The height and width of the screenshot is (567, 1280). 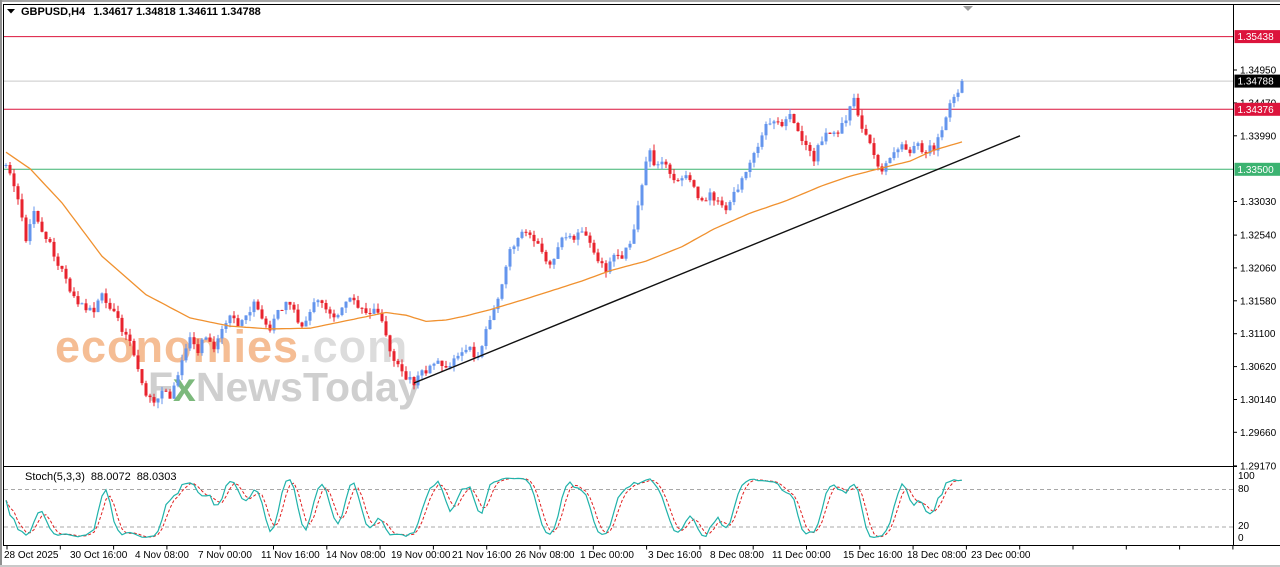 I want to click on price-axis-label: 1.31580, so click(x=1258, y=301).